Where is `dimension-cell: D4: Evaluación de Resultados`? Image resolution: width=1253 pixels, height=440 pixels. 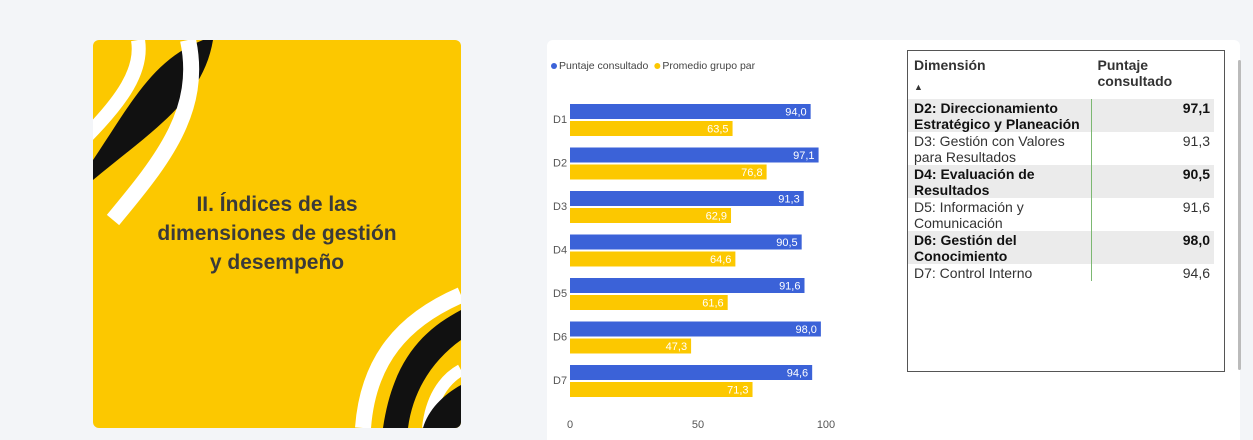
dimension-cell: D4: Evaluación de Resultados is located at coordinates (974, 182).